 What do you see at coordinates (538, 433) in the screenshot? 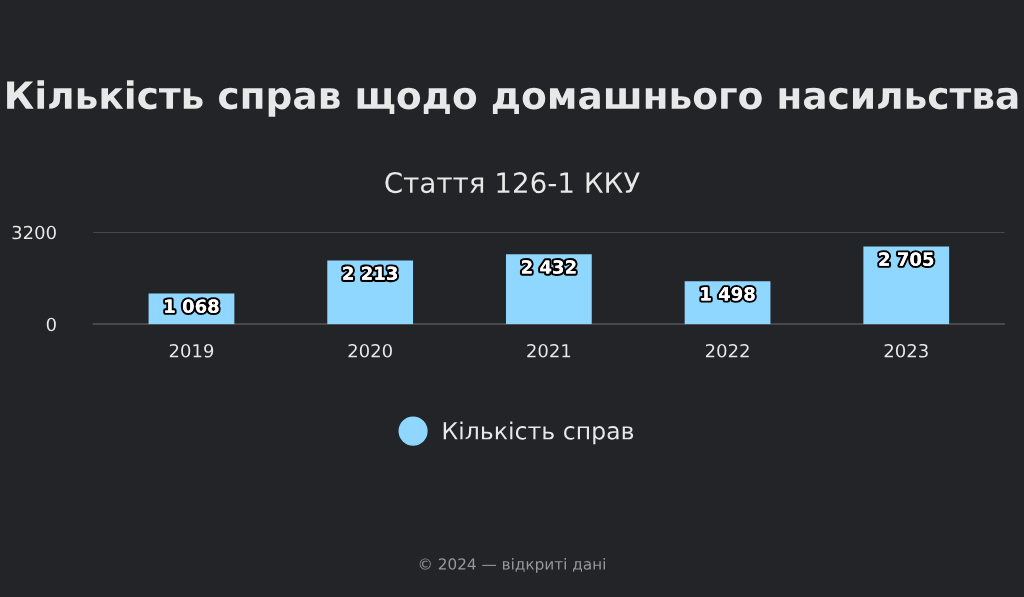
I see `legend-label: Кількість справ` at bounding box center [538, 433].